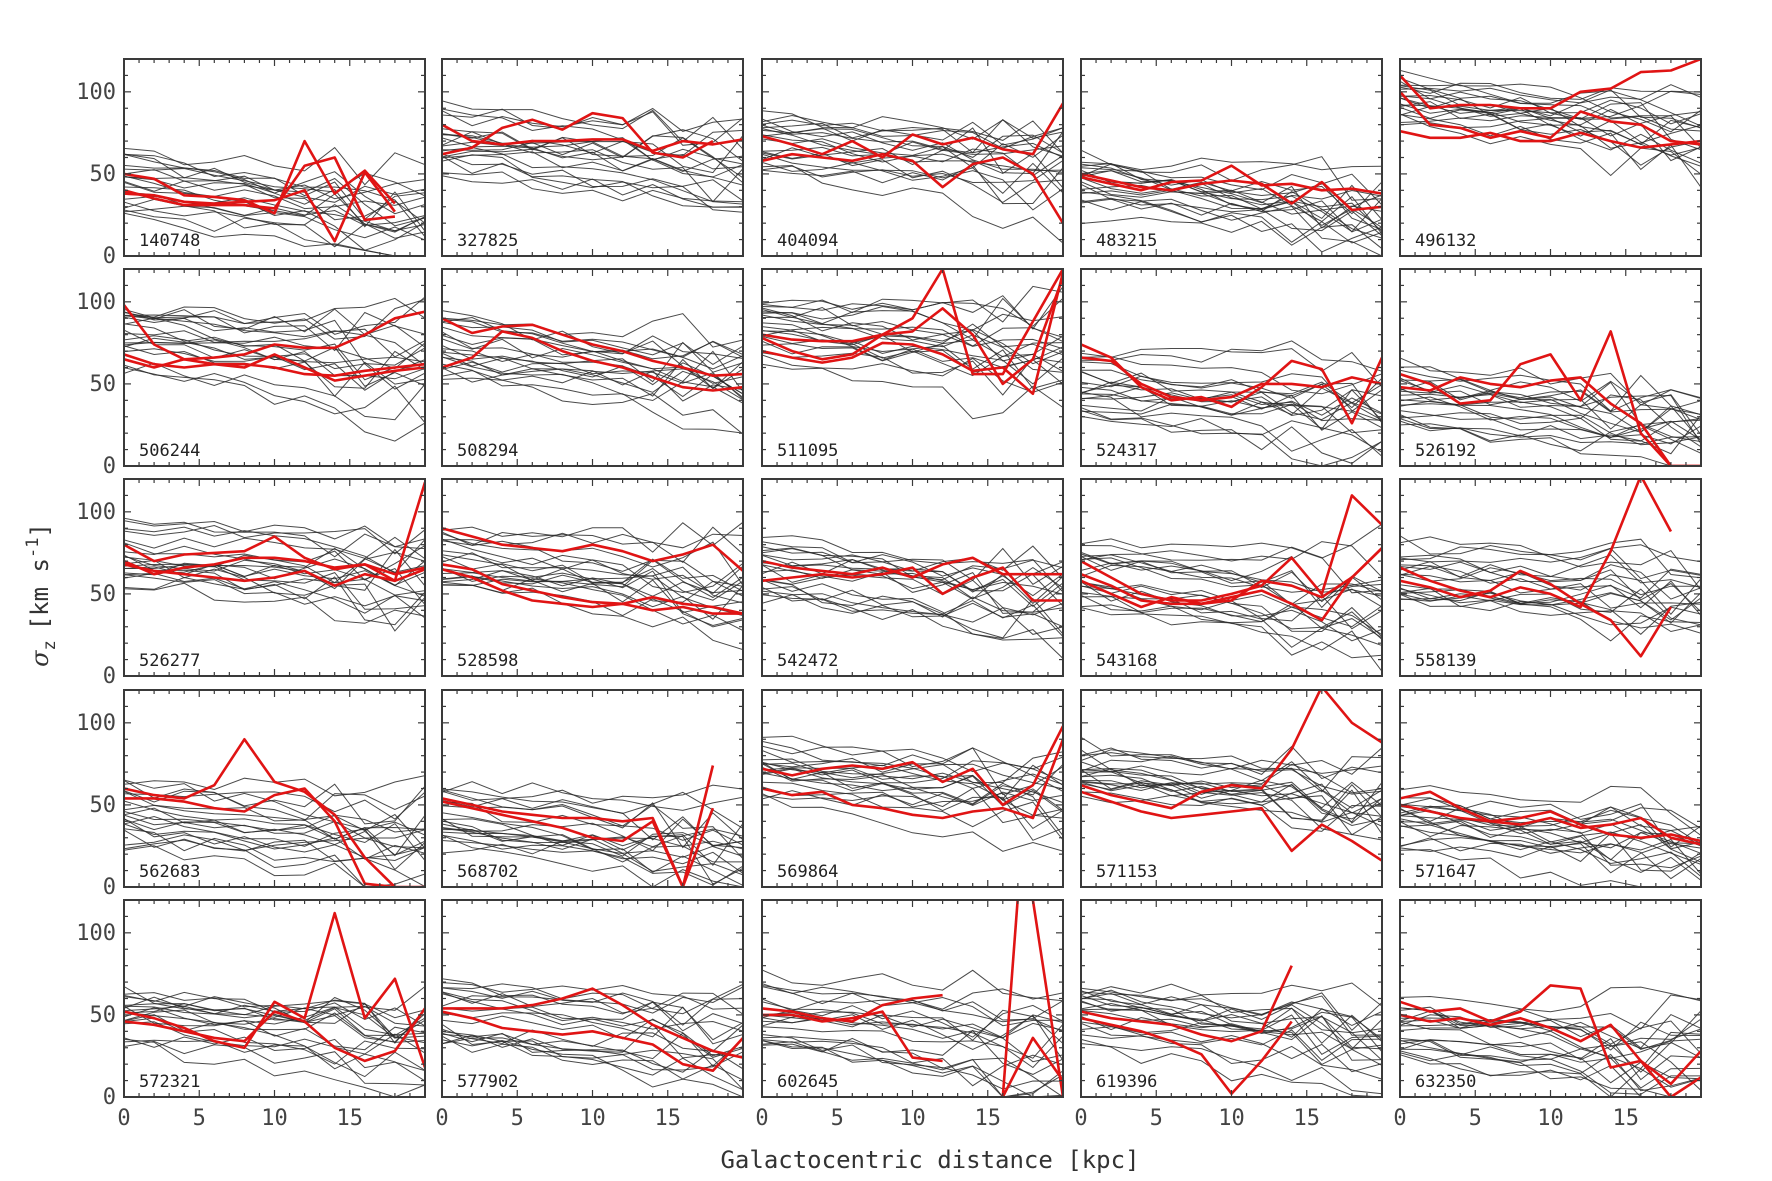  Describe the element at coordinates (487, 1082) in the screenshot. I see `panel-id-label: 577902` at that location.